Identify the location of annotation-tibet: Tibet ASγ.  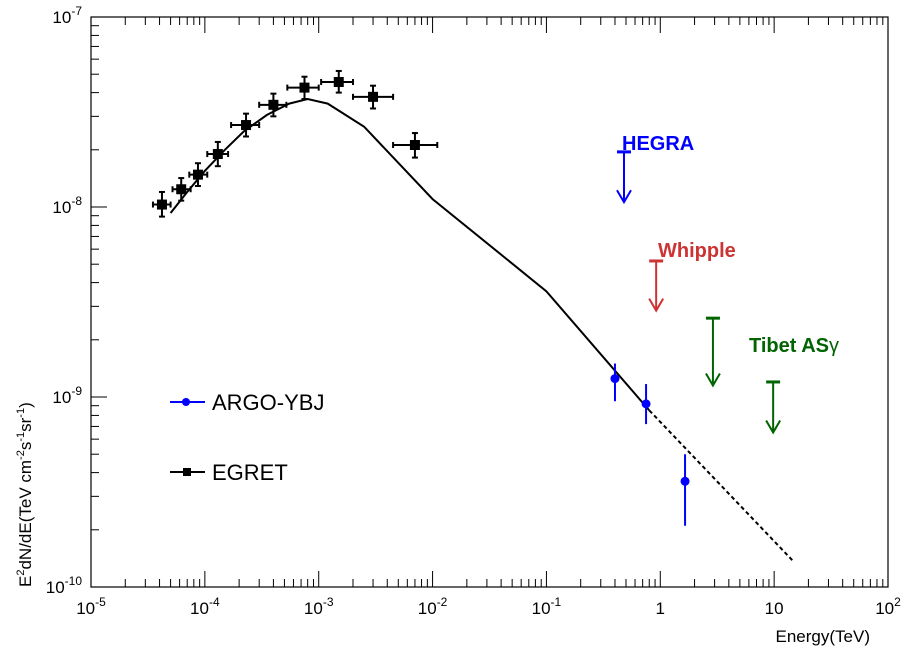
(794, 346).